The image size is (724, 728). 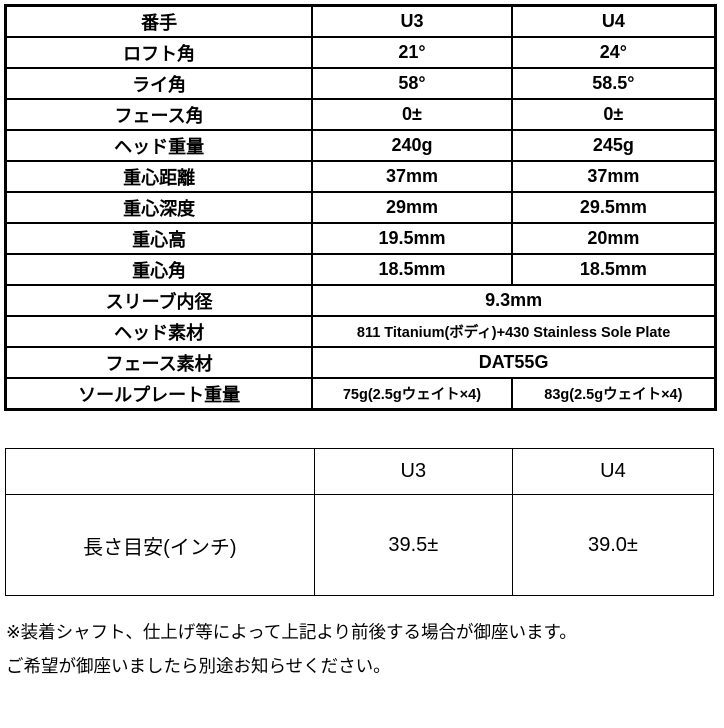 What do you see at coordinates (412, 394) in the screenshot?
I see `spec-value-u3: 75g(2.5gウェイト×4)` at bounding box center [412, 394].